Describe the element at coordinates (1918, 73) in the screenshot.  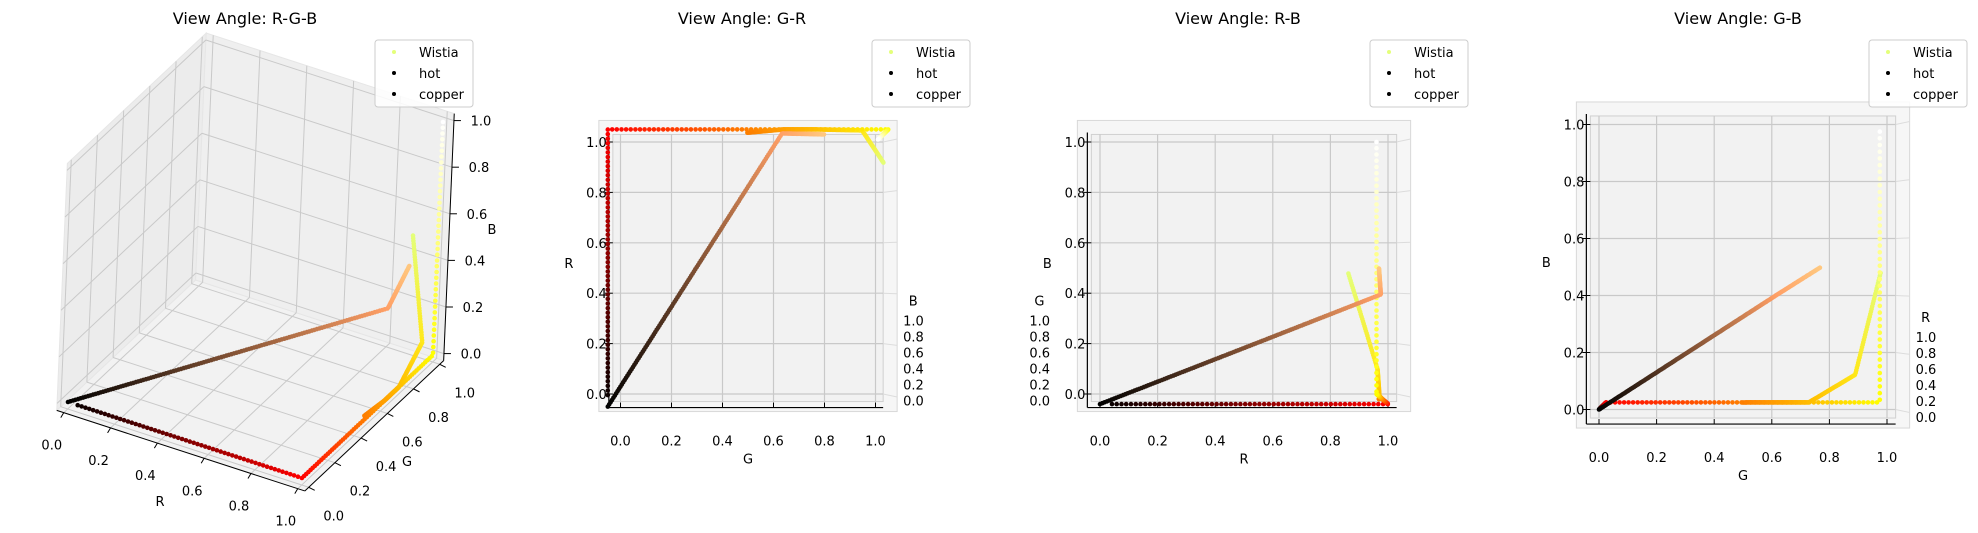
I see `legend-box` at that location.